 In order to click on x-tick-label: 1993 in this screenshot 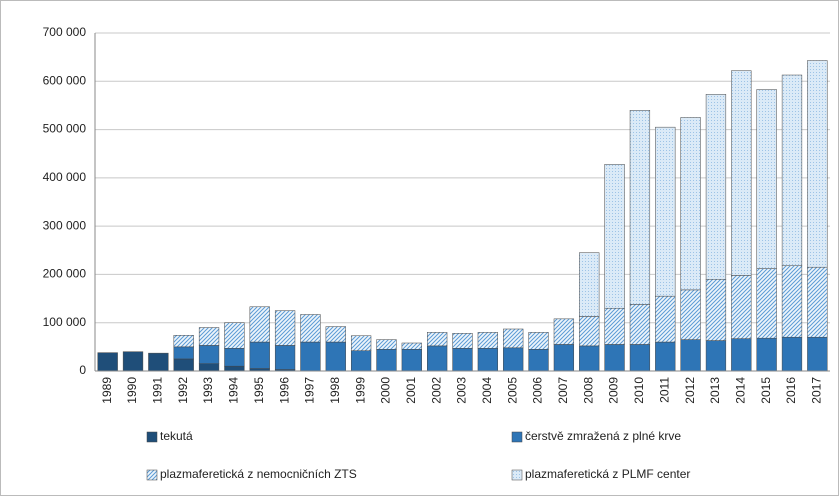, I will do `click(208, 390)`.